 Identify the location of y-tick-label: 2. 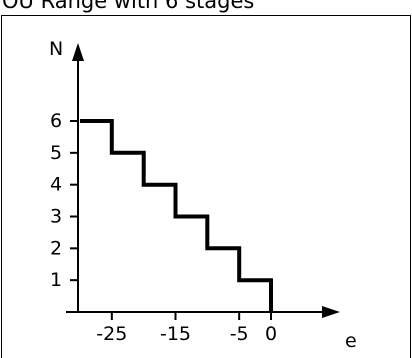
(56, 248).